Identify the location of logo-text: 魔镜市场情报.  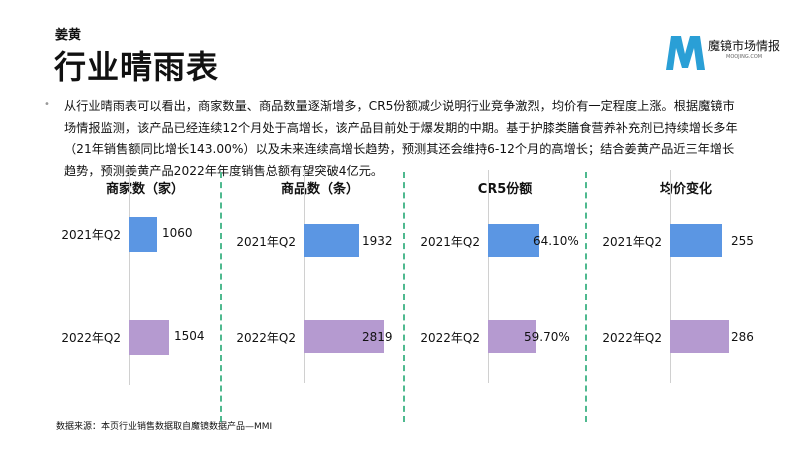
(744, 46).